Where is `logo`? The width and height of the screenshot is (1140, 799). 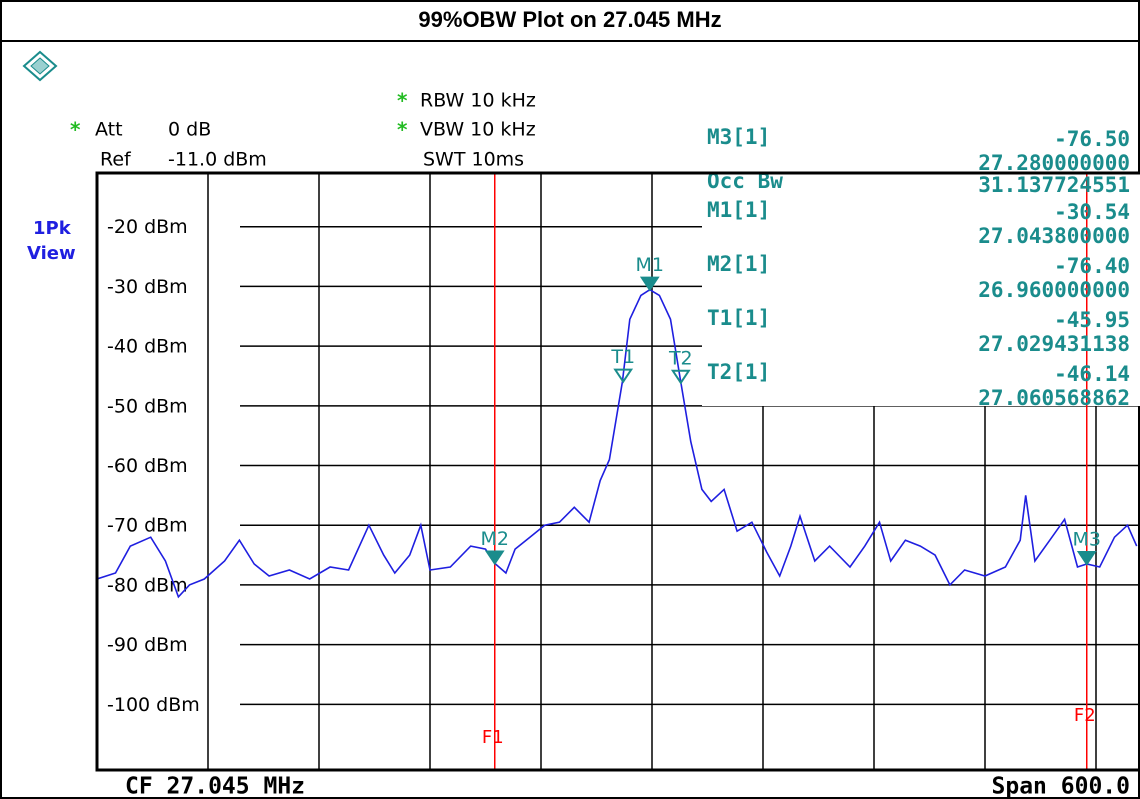
logo is located at coordinates (40, 66).